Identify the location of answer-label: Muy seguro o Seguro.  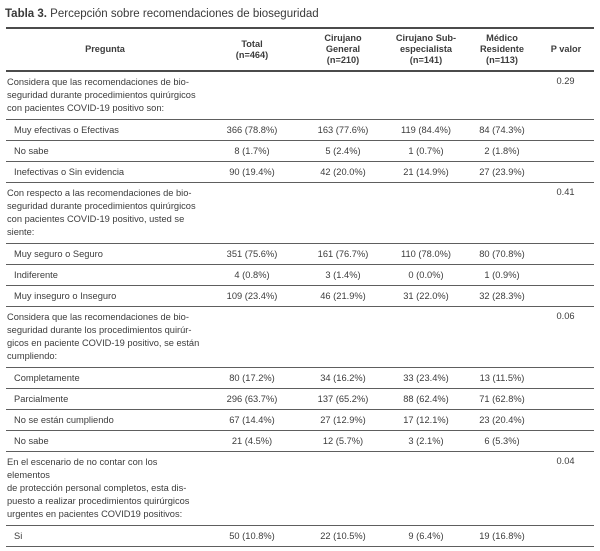
(105, 254).